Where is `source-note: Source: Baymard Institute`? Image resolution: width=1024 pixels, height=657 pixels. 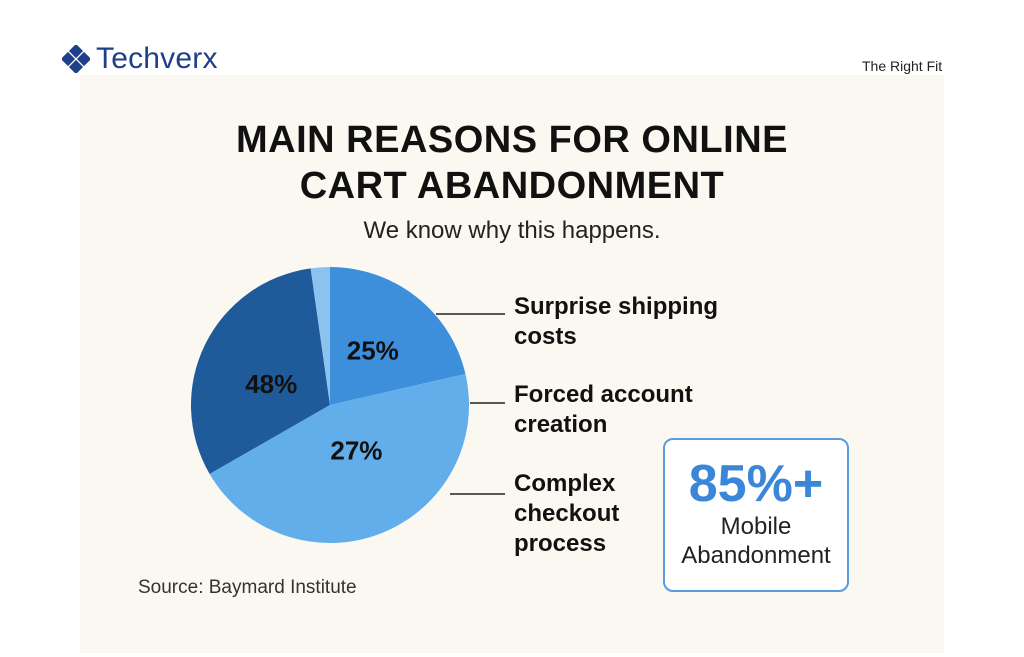 source-note: Source: Baymard Institute is located at coordinates (247, 587).